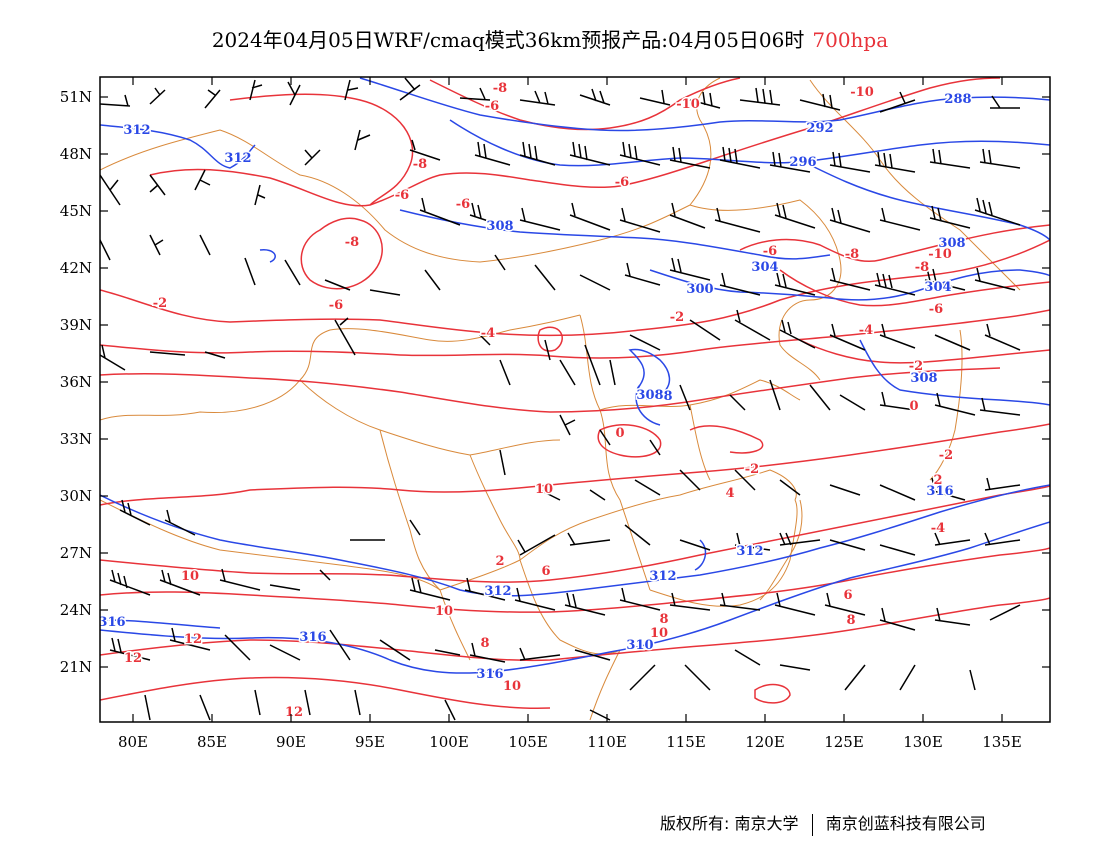 This screenshot has width=1100, height=850. Describe the element at coordinates (76, 268) in the screenshot. I see `lat-label: 42N` at that location.